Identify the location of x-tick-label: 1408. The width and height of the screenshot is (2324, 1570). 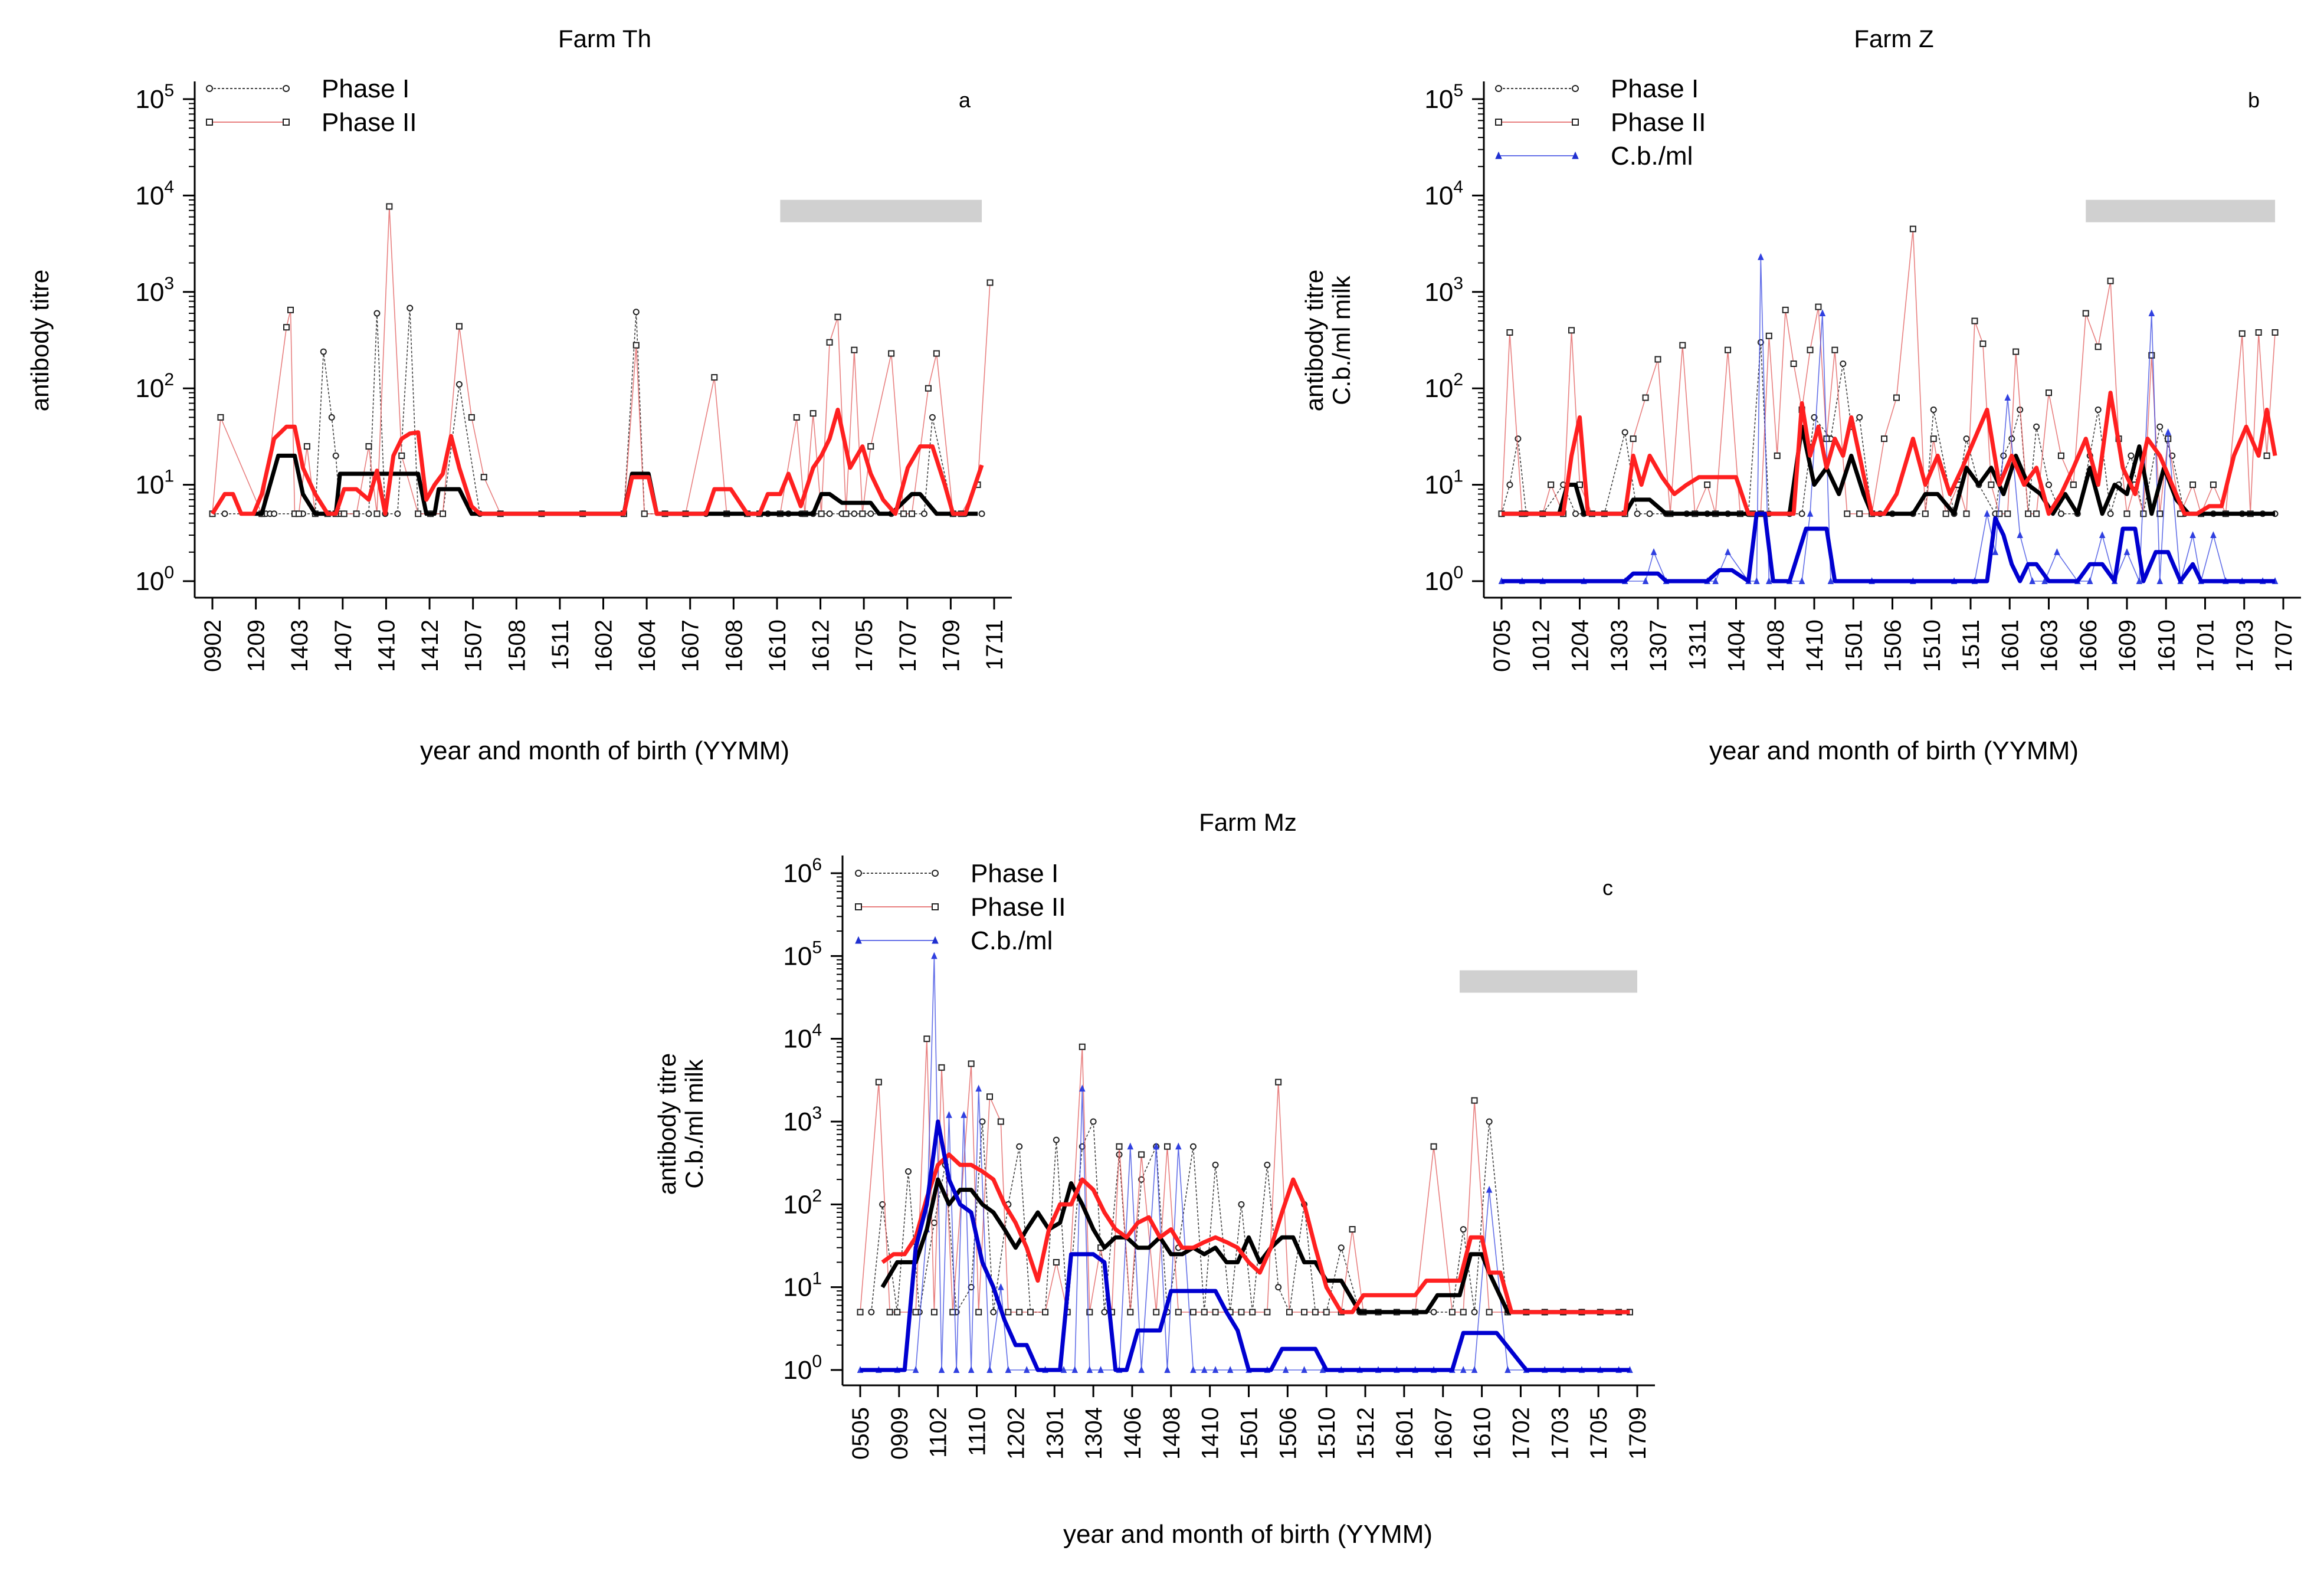
(1172, 1434).